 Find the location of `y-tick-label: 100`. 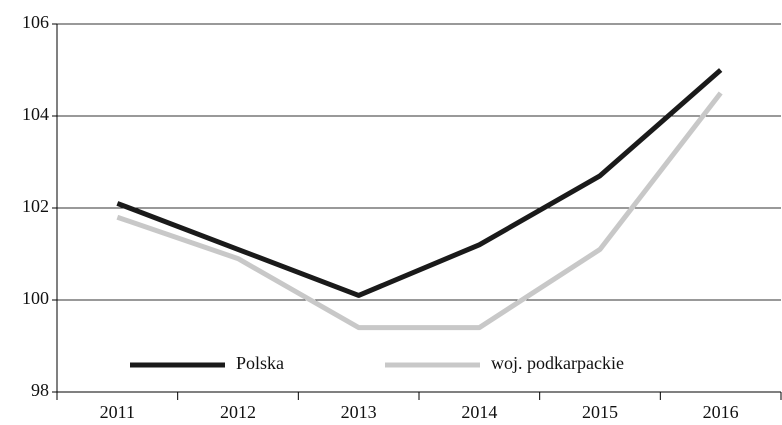

y-tick-label: 100 is located at coordinates (35, 298).